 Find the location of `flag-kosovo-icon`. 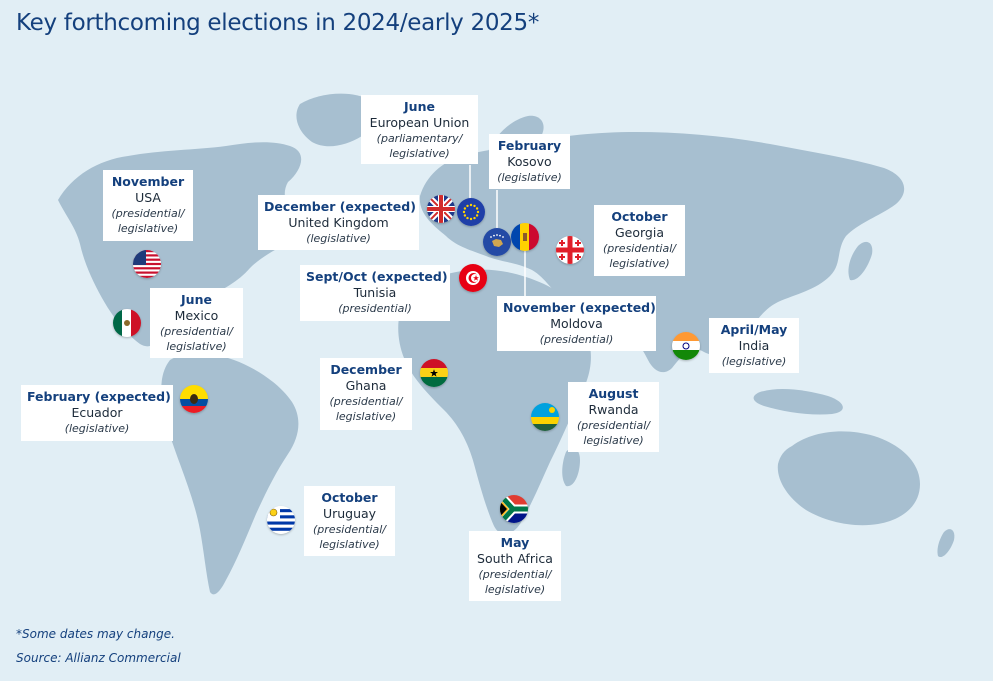

flag-kosovo-icon is located at coordinates (497, 242).